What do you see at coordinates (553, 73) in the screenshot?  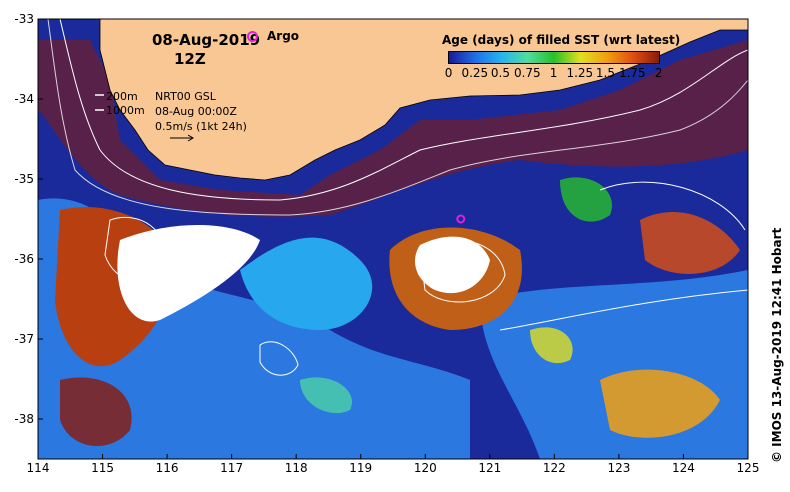 I see `legend-tick-label: 1` at bounding box center [553, 73].